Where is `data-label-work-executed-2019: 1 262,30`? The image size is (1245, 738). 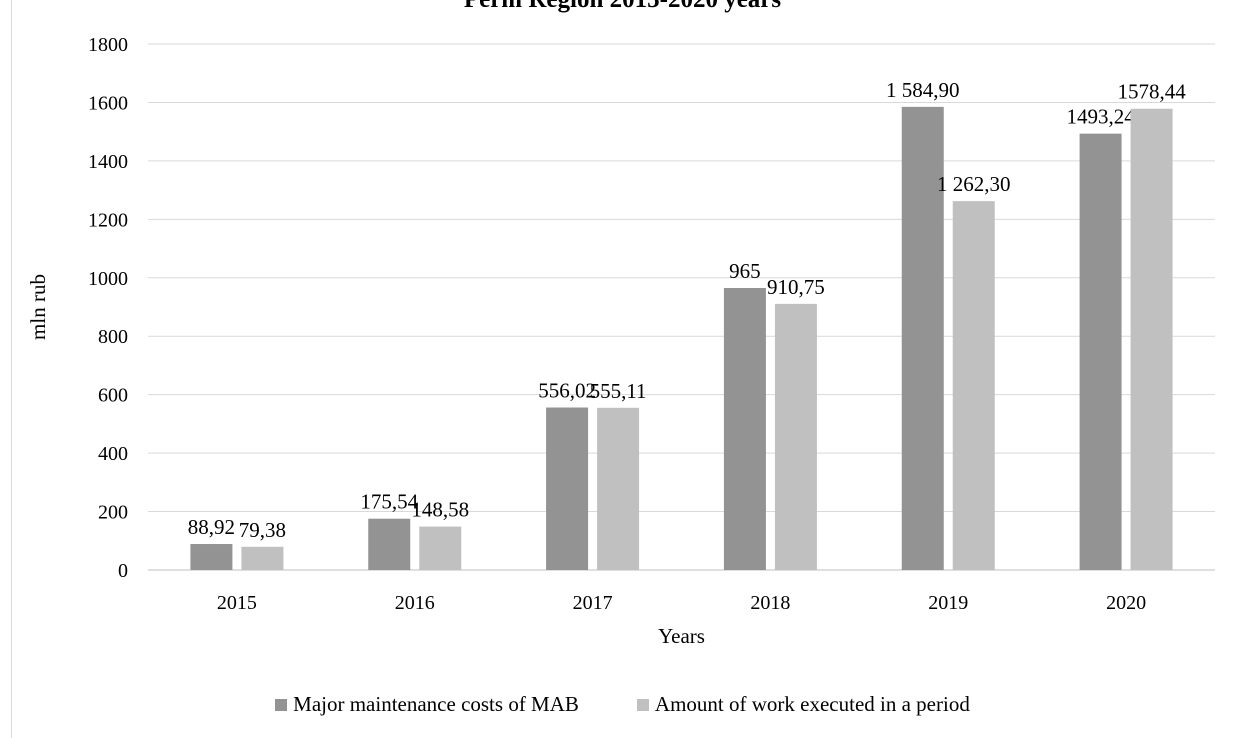 data-label-work-executed-2019: 1 262,30 is located at coordinates (974, 184).